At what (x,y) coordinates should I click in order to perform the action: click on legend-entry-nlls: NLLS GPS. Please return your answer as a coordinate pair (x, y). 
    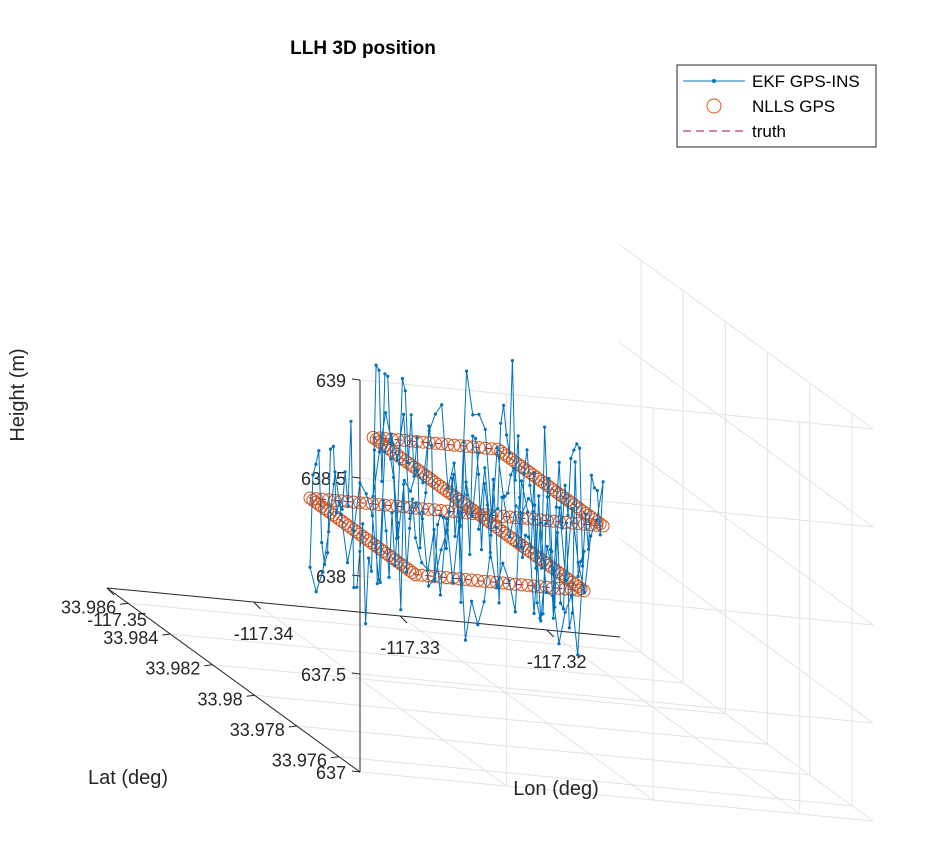
    Looking at the image, I should click on (770, 106).